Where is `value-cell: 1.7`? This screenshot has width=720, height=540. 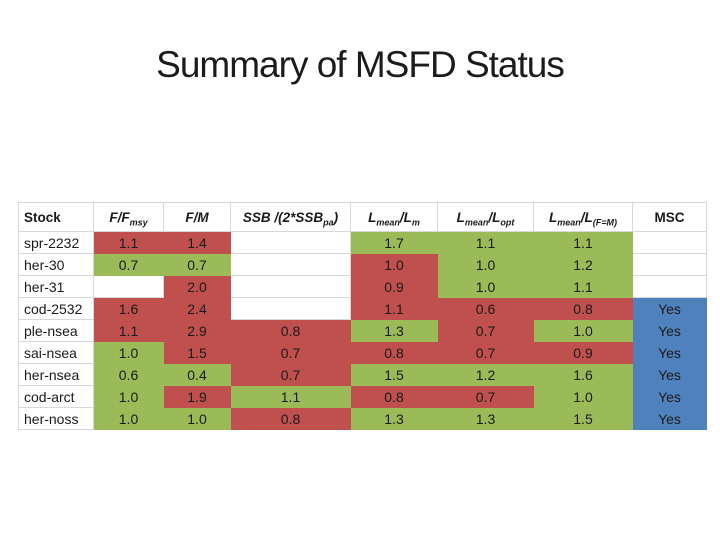
value-cell: 1.7 is located at coordinates (394, 242).